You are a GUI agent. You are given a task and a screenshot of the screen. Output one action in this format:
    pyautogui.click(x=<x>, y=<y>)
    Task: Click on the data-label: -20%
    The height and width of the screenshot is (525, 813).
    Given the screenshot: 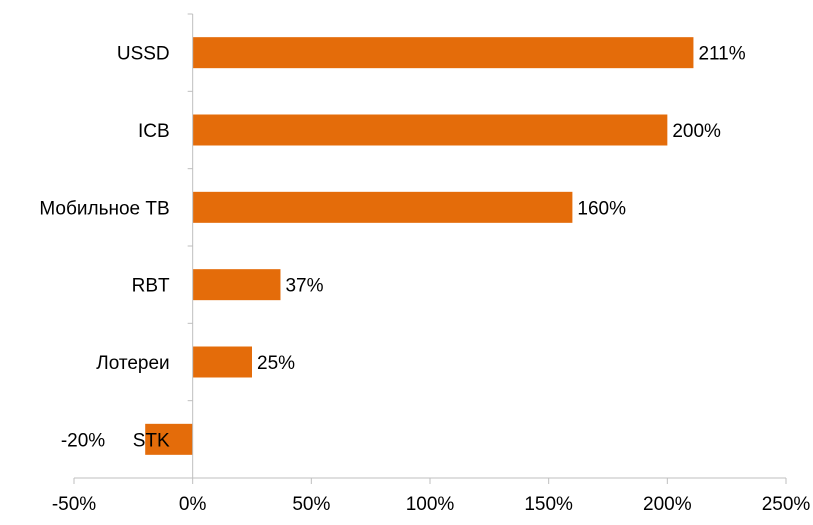 What is the action you would take?
    pyautogui.click(x=83, y=440)
    